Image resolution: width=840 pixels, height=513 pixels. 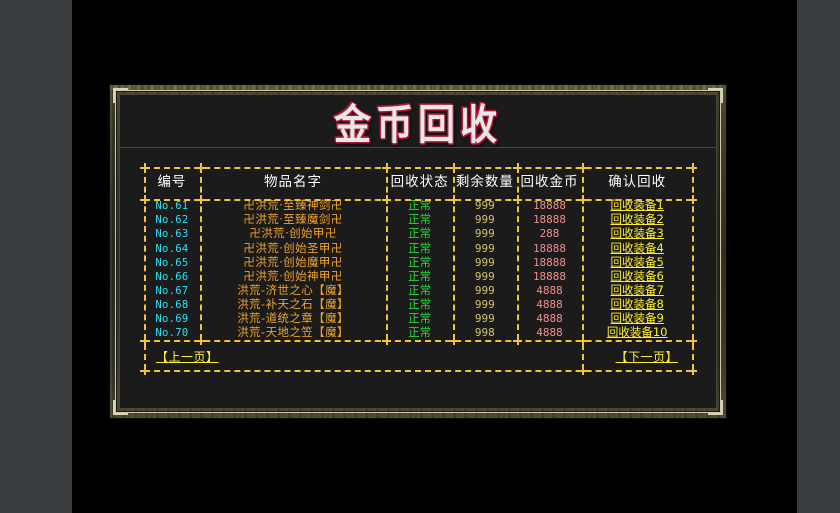 I want to click on column-header-name: 物品名字, so click(x=293, y=182).